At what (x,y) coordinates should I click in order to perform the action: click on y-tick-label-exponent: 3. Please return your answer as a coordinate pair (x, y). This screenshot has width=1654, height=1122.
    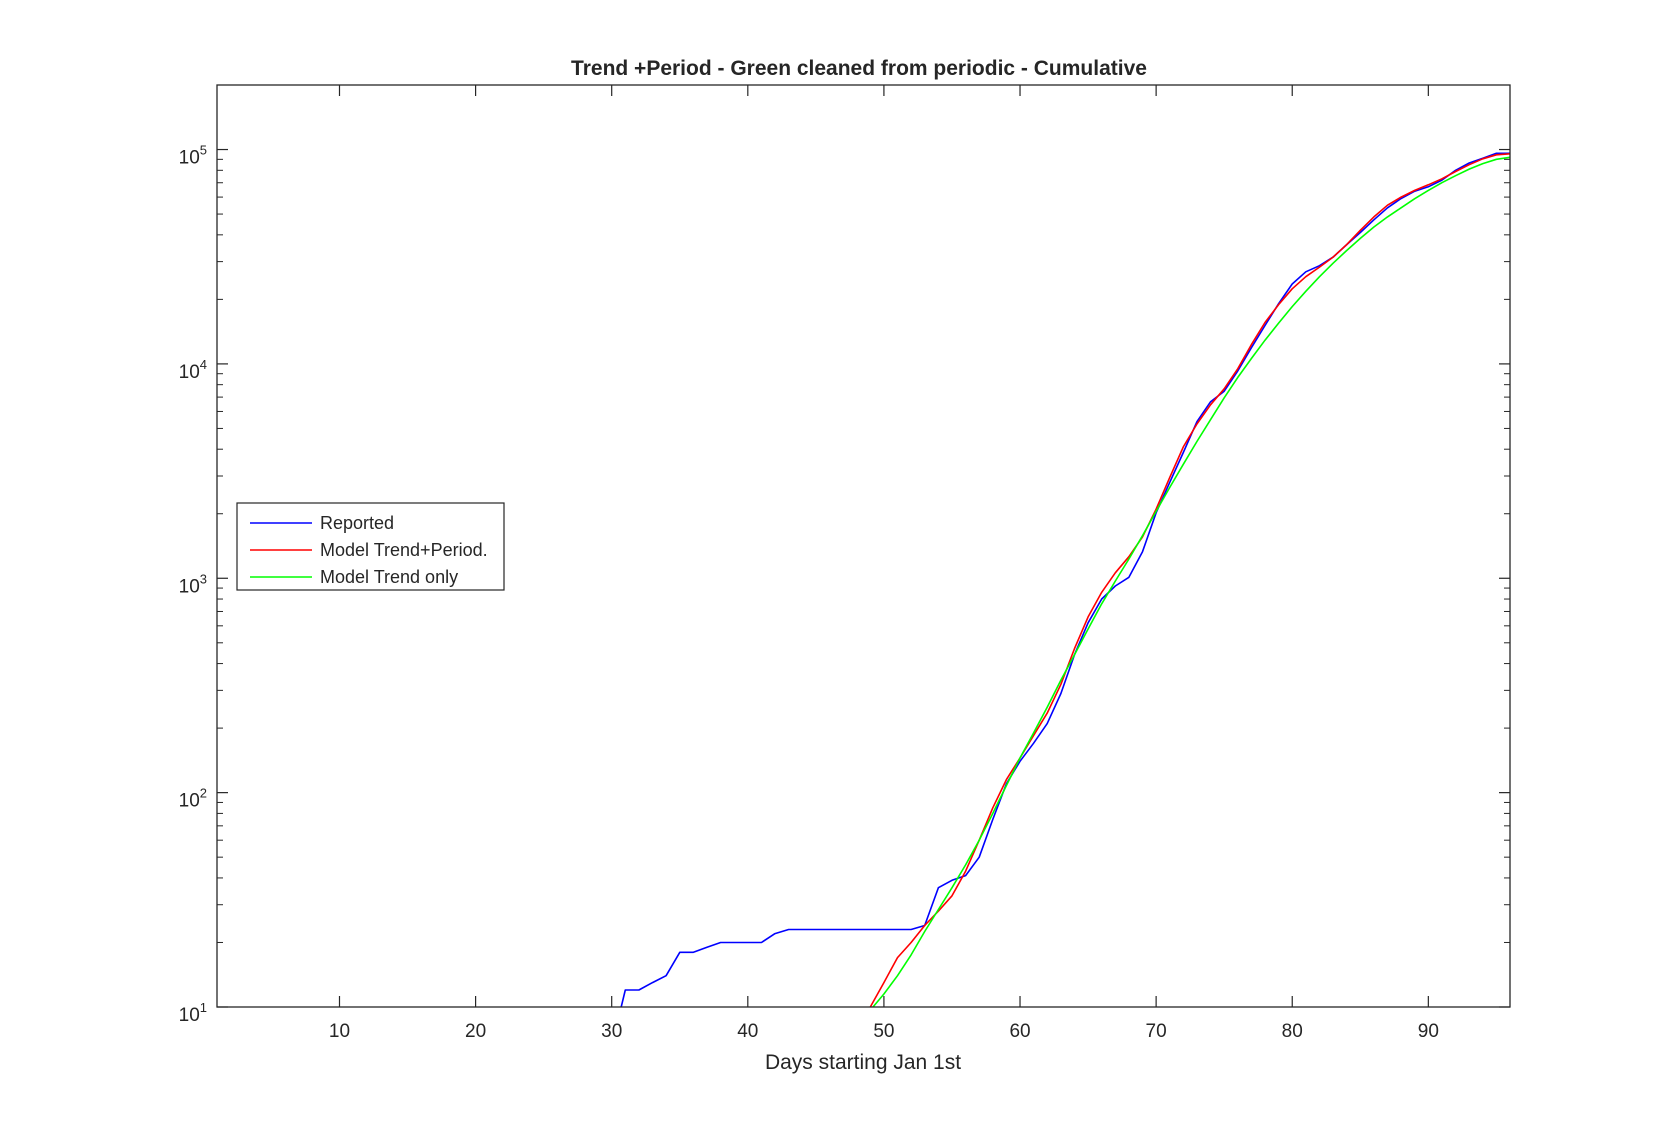
    Looking at the image, I should click on (203, 578).